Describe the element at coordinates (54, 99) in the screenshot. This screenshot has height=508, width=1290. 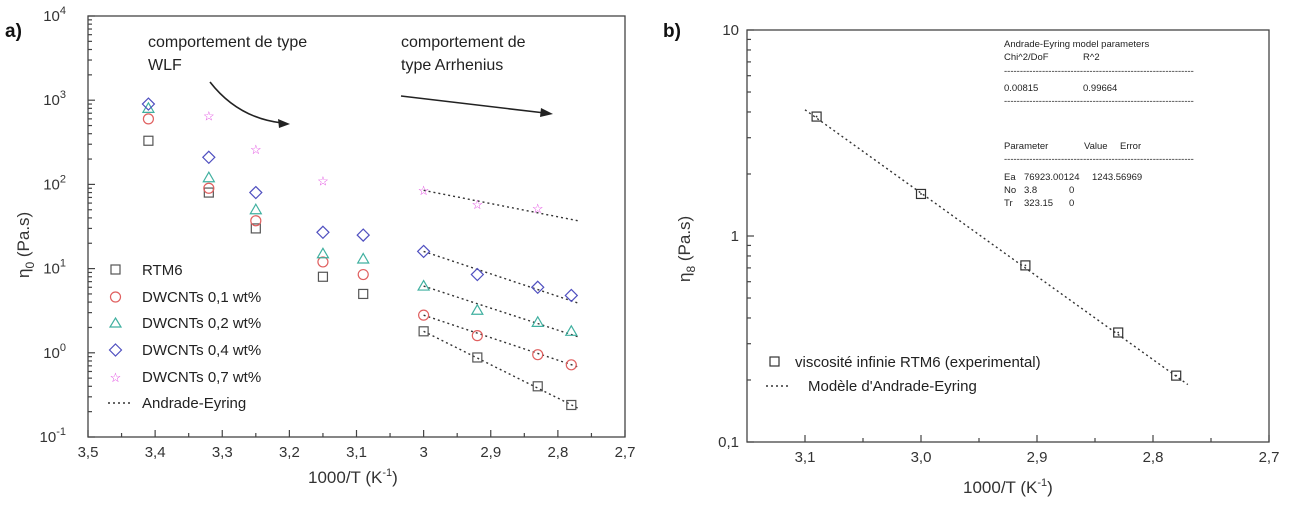
I see `panel-a-y-tick-label: 10³` at that location.